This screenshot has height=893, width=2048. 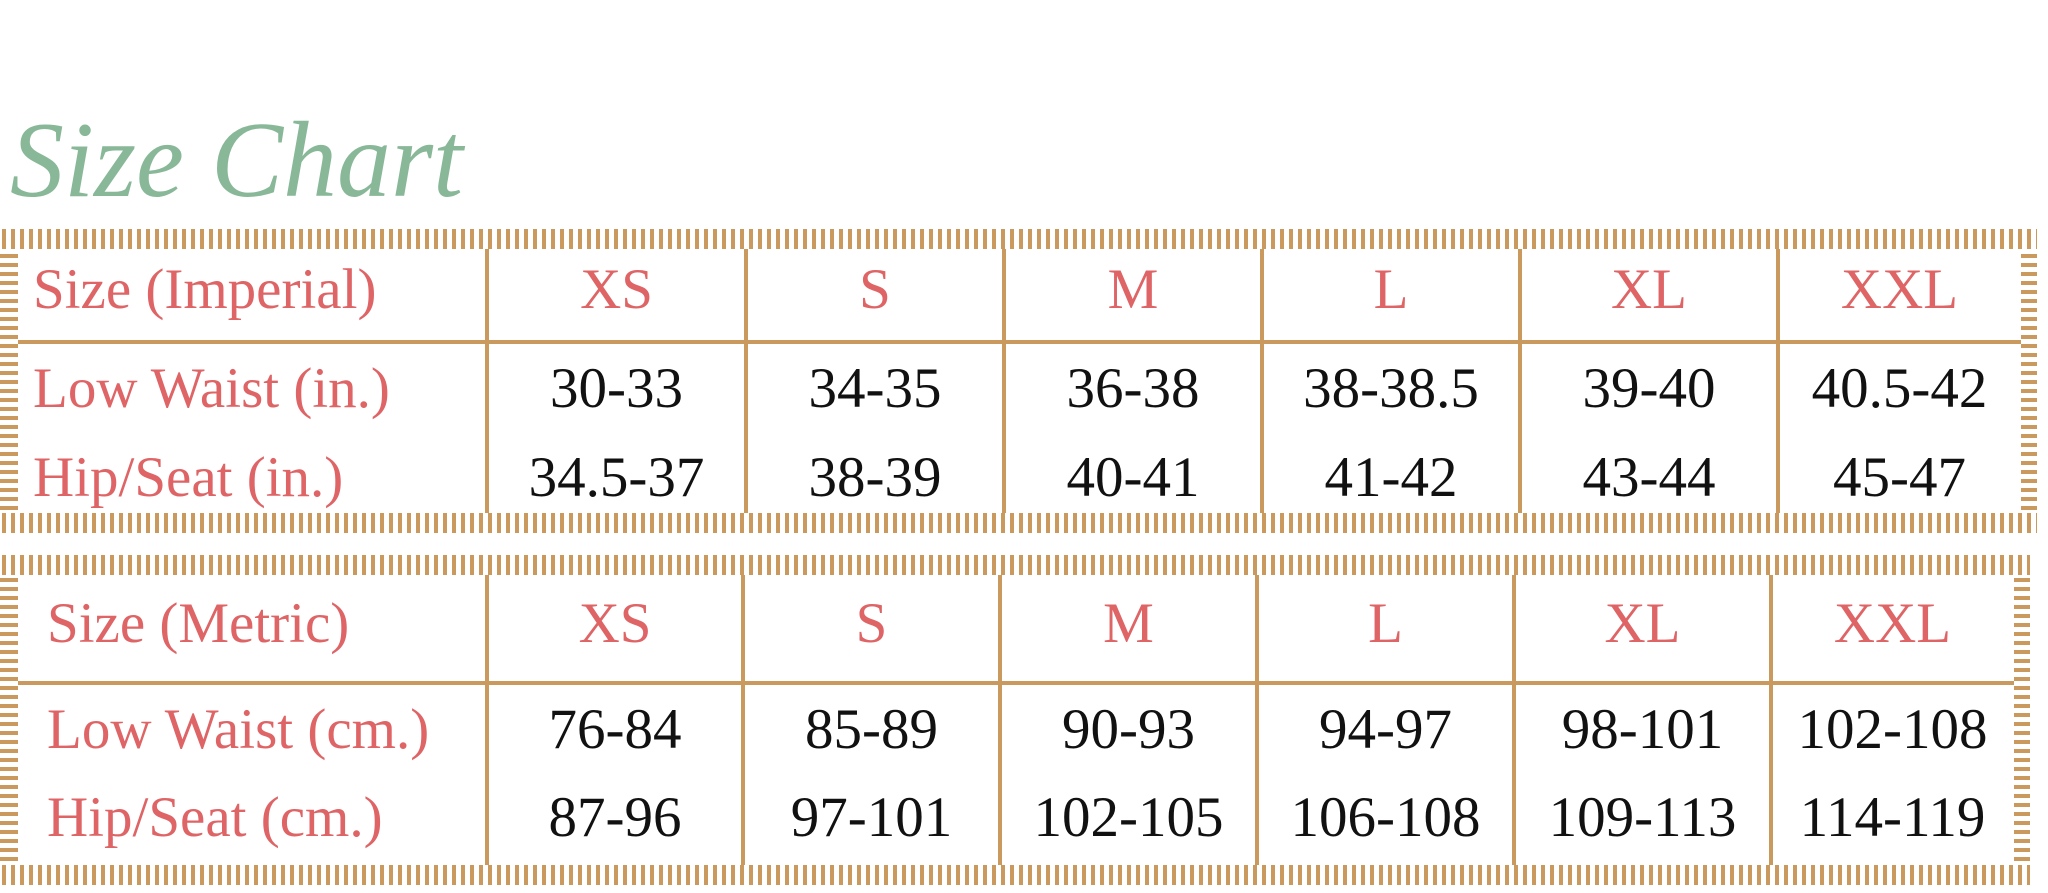 What do you see at coordinates (1133, 388) in the screenshot?
I see `cell: 36-38` at bounding box center [1133, 388].